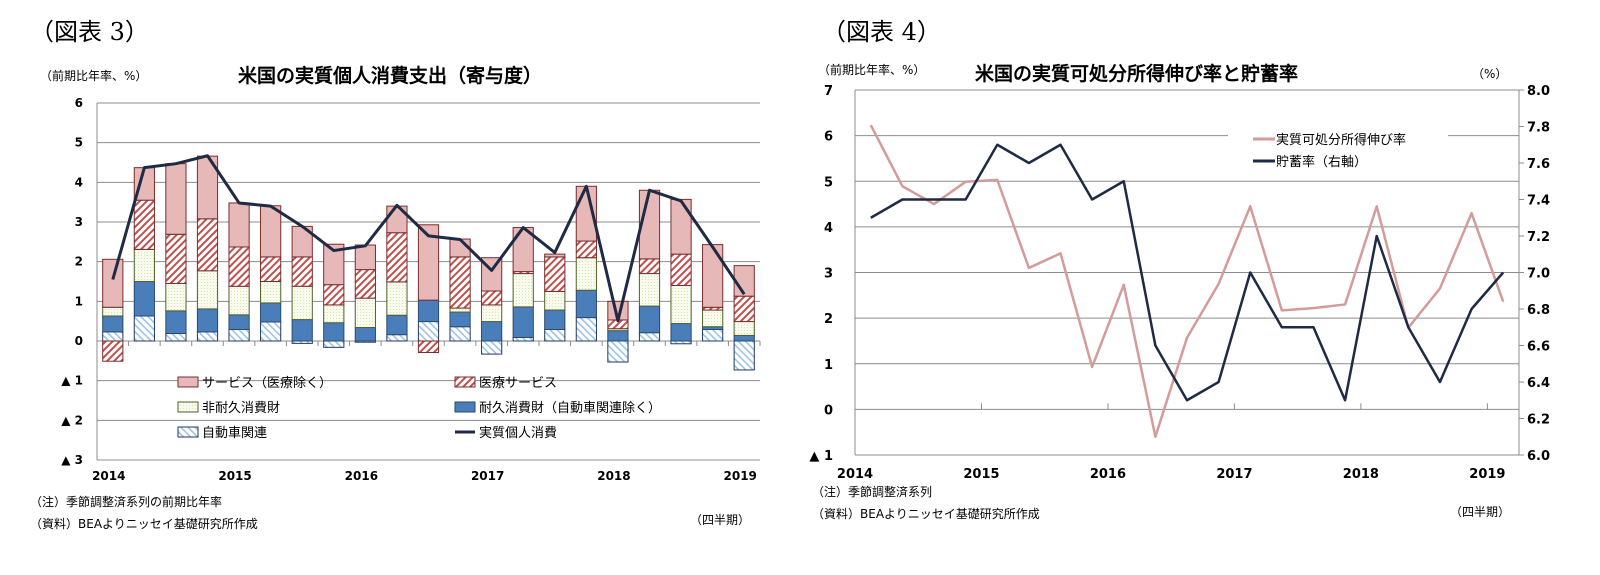 The image size is (1600, 575). Describe the element at coordinates (518, 433) in the screenshot. I see `legend-label: 実質個人消費` at that location.